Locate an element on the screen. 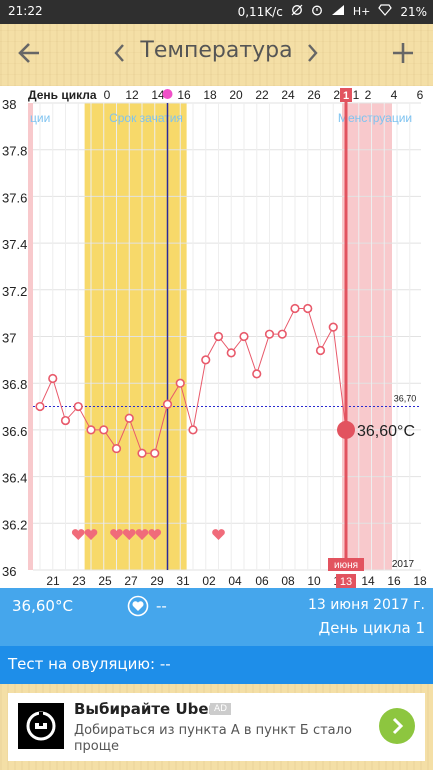  date-tick: 18 is located at coordinates (420, 581).